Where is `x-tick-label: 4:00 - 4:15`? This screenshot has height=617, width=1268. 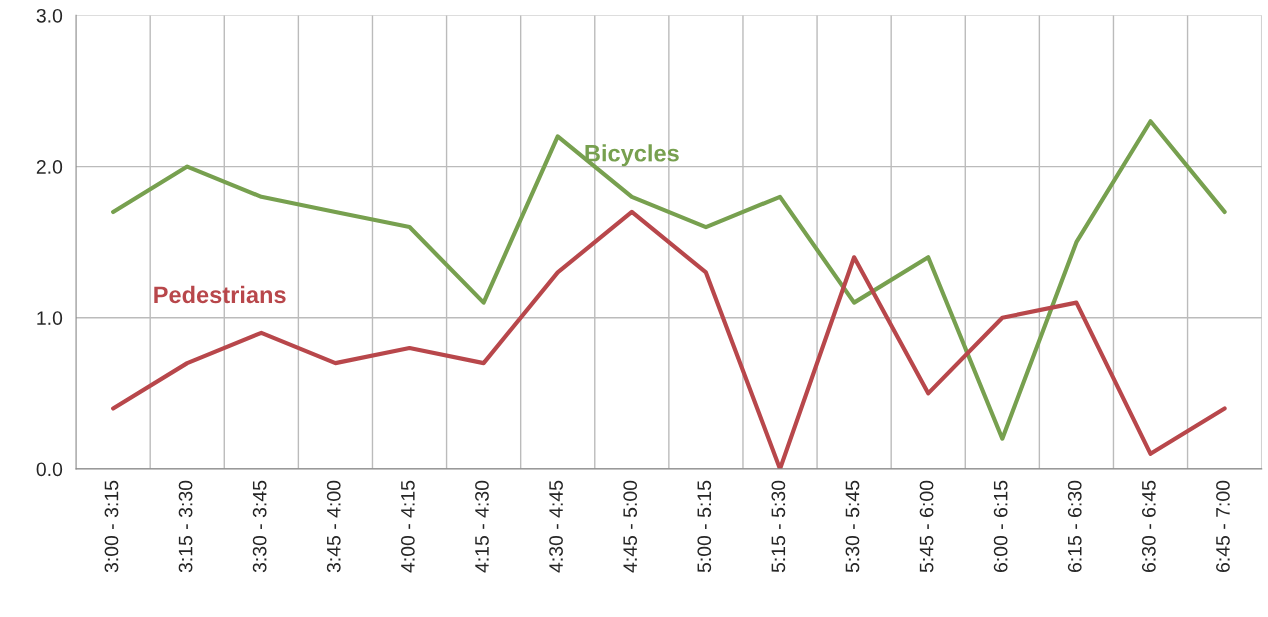 x-tick-label: 4:00 - 4:15 is located at coordinates (407, 526).